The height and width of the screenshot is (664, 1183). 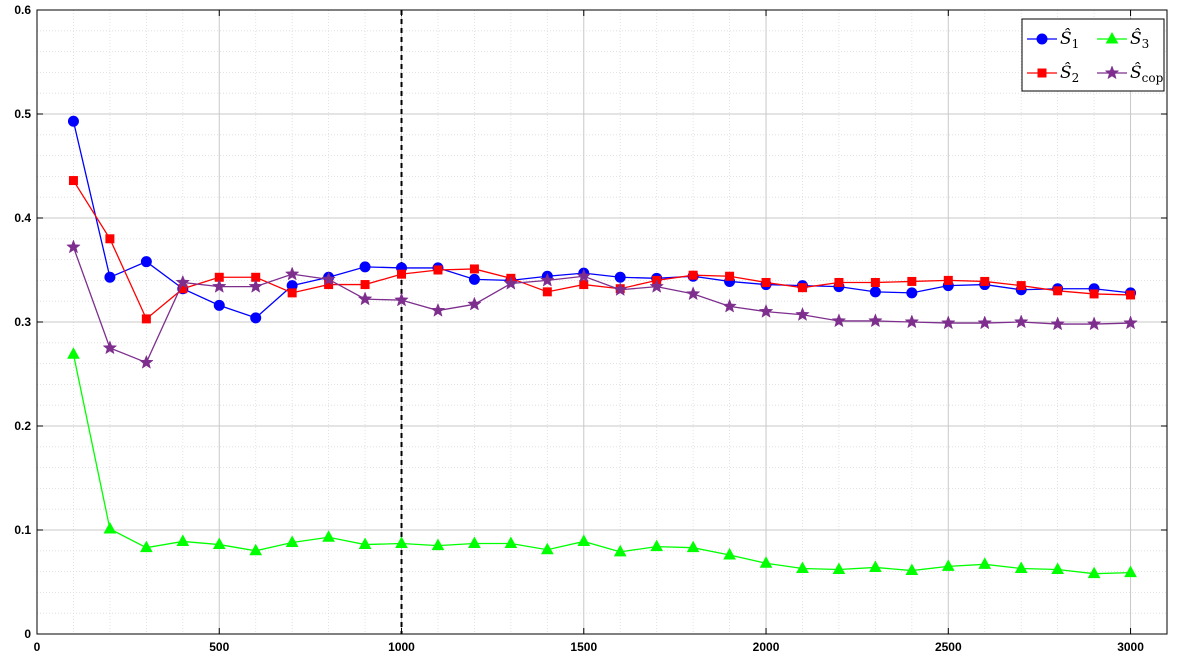 I want to click on legend: Ŝ1 Ŝ3 Ŝ2 Ŝcop, so click(x=1093, y=55).